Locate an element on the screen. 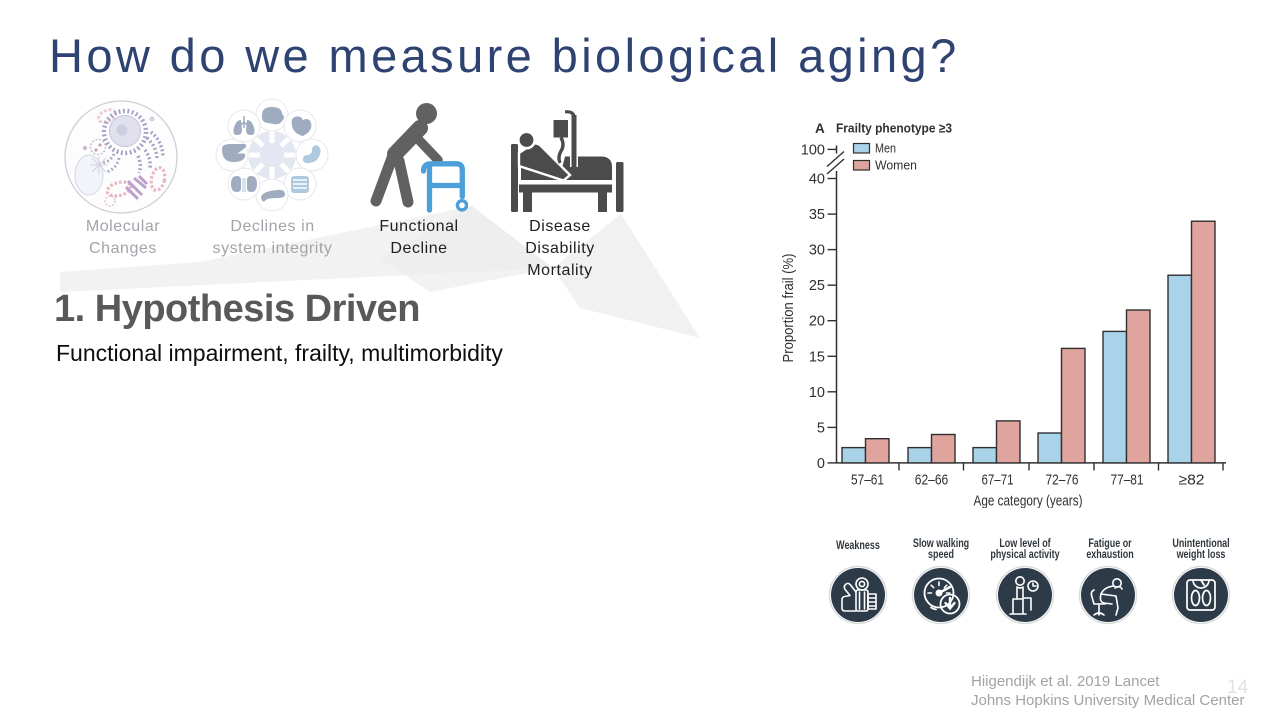  svg-text: 0 is located at coordinates (821, 464).